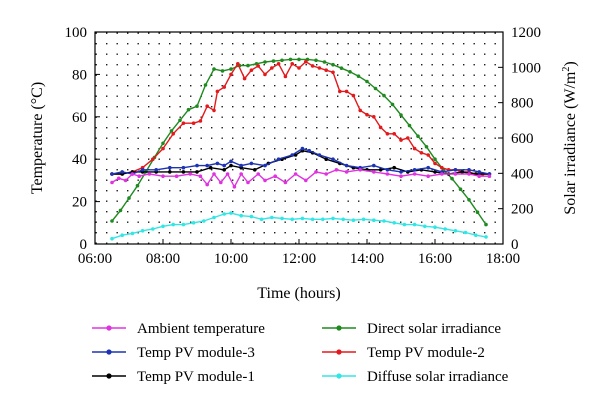 The width and height of the screenshot is (600, 409). What do you see at coordinates (79, 160) in the screenshot?
I see `left-y-tick-label: 40` at bounding box center [79, 160].